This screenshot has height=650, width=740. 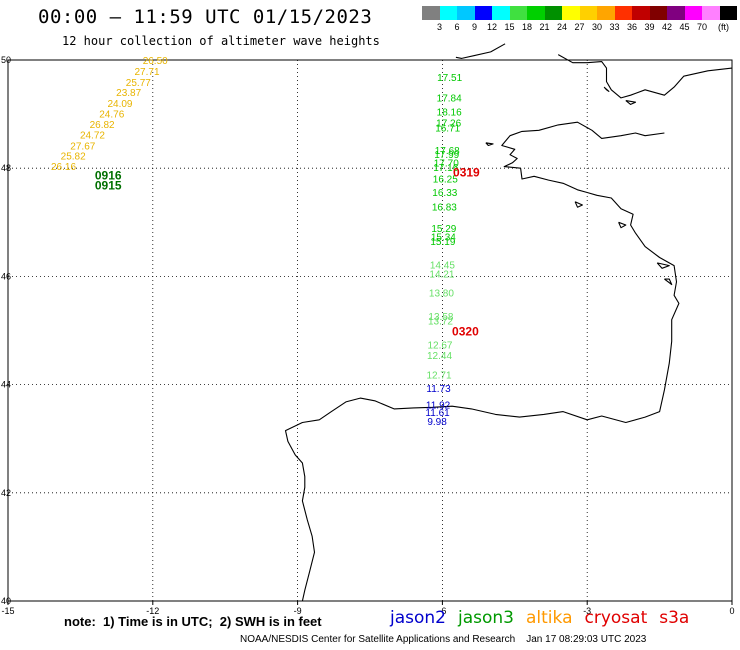 What do you see at coordinates (492, 27) in the screenshot?
I see `color-scale-tick-label: 12` at bounding box center [492, 27].